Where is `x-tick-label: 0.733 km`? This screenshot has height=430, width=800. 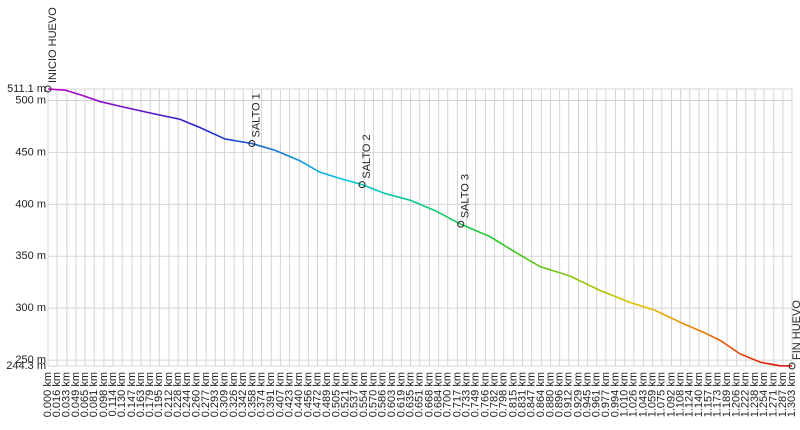
x-tick-label: 0.733 km is located at coordinates (466, 394).